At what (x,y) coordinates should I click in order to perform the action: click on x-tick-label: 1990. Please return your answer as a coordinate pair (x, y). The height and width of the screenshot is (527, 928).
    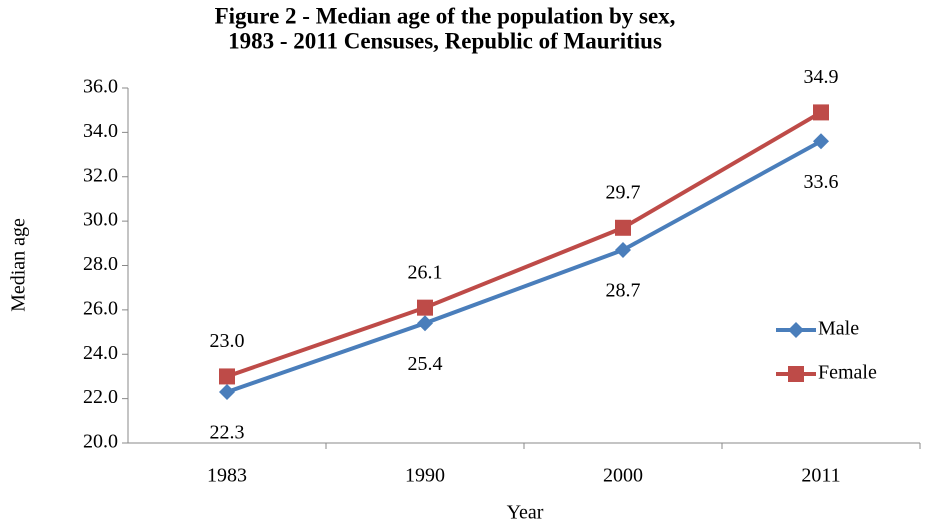
    Looking at the image, I should click on (425, 476).